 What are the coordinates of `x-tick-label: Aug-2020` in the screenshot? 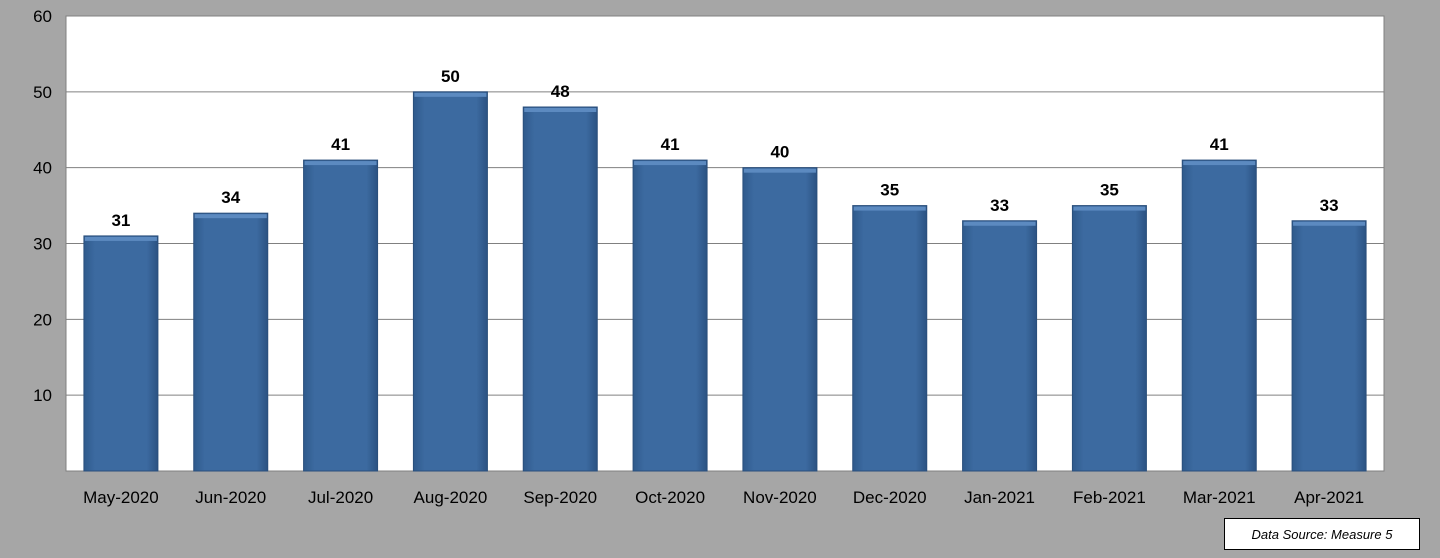 It's located at (451, 497).